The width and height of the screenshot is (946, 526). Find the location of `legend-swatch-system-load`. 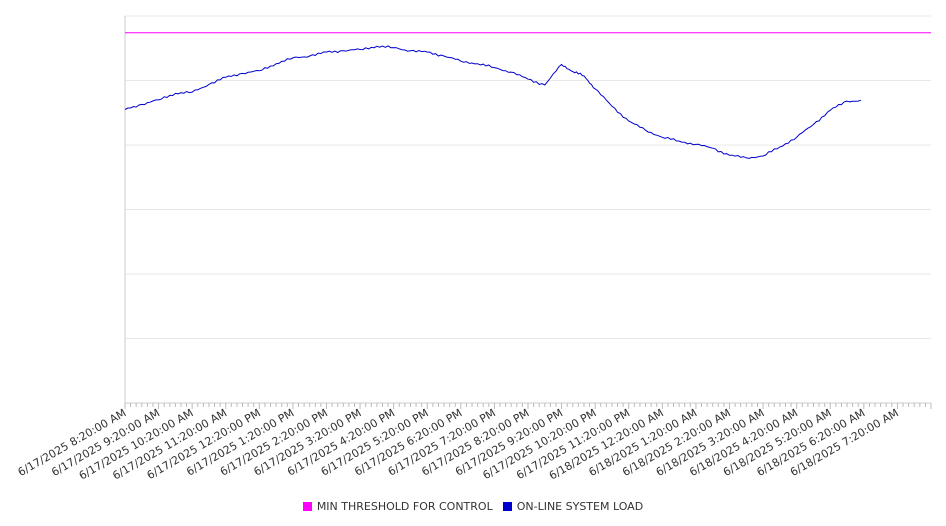

legend-swatch-system-load is located at coordinates (507, 506).